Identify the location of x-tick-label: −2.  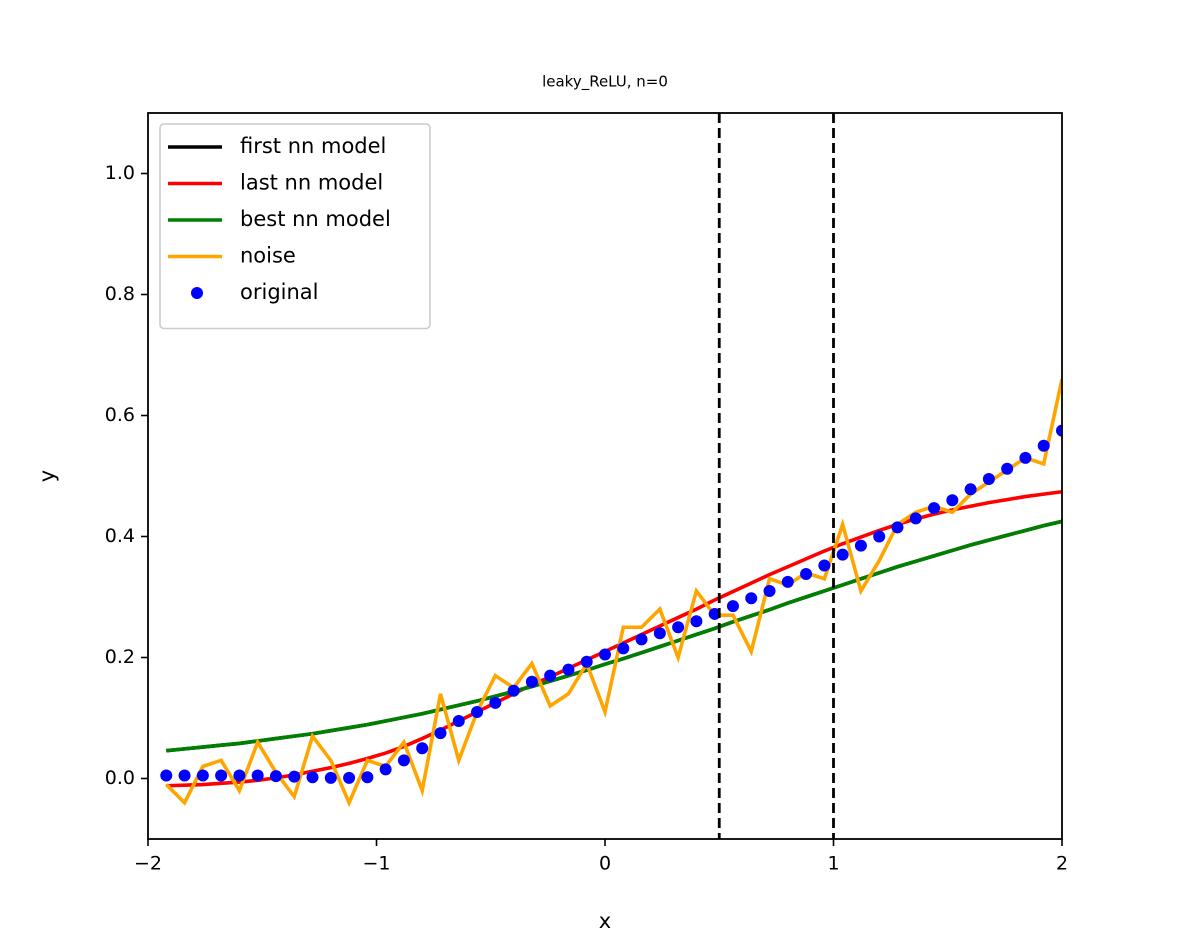
(148, 864).